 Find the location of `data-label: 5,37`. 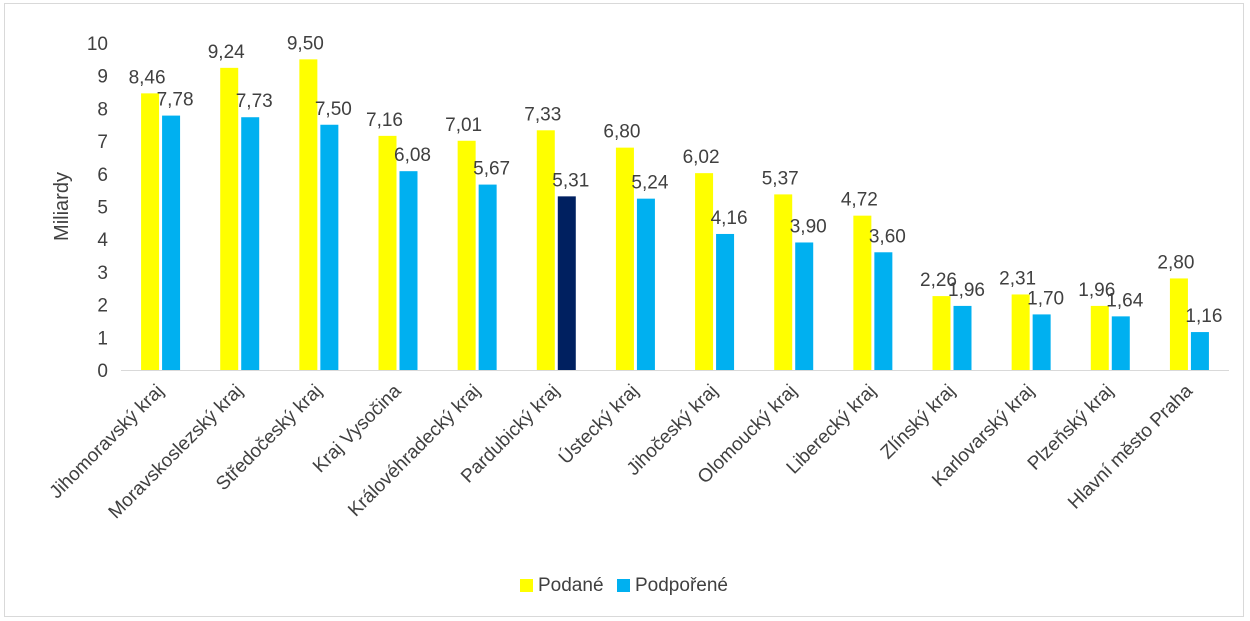

data-label: 5,37 is located at coordinates (780, 178).